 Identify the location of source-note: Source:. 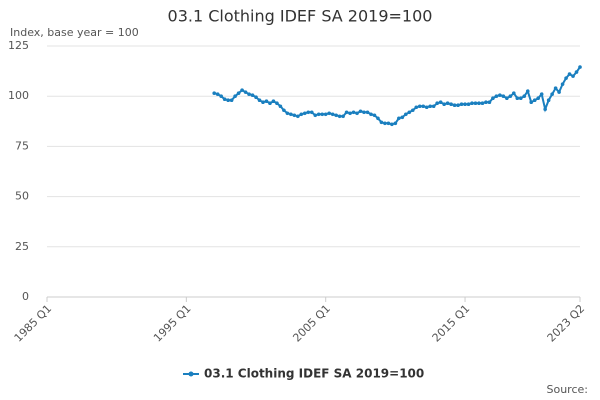
(568, 389).